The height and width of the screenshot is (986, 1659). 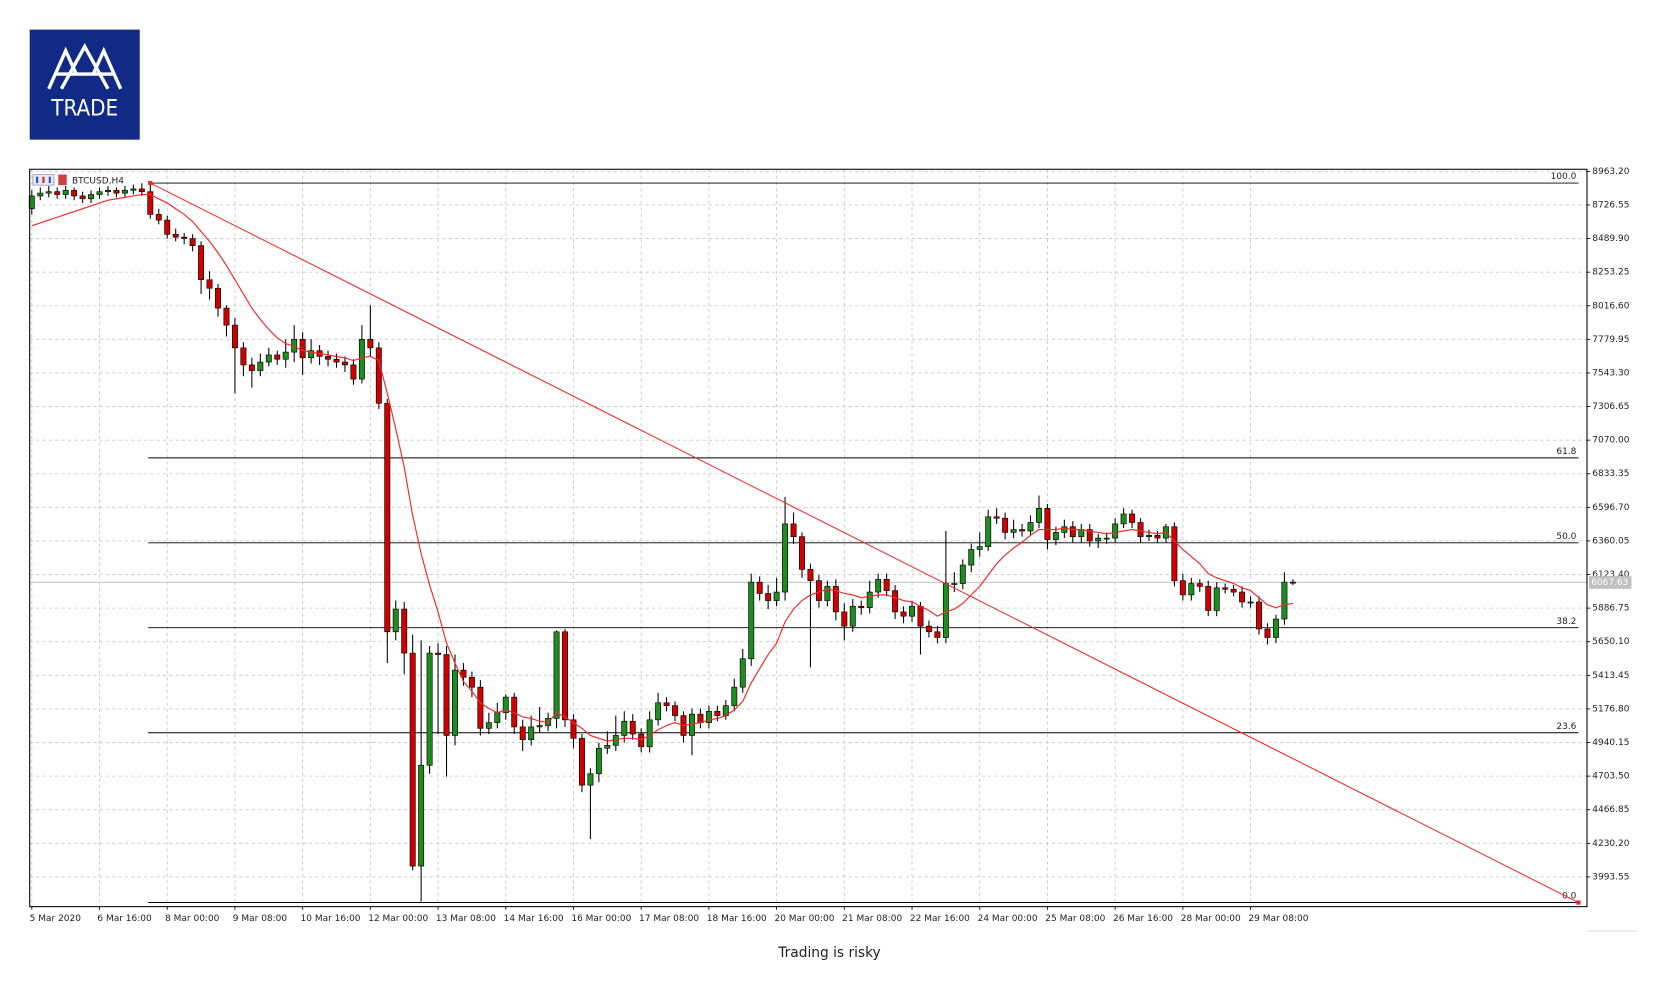 I want to click on y-tick-label: 4230.20, so click(x=1610, y=844).